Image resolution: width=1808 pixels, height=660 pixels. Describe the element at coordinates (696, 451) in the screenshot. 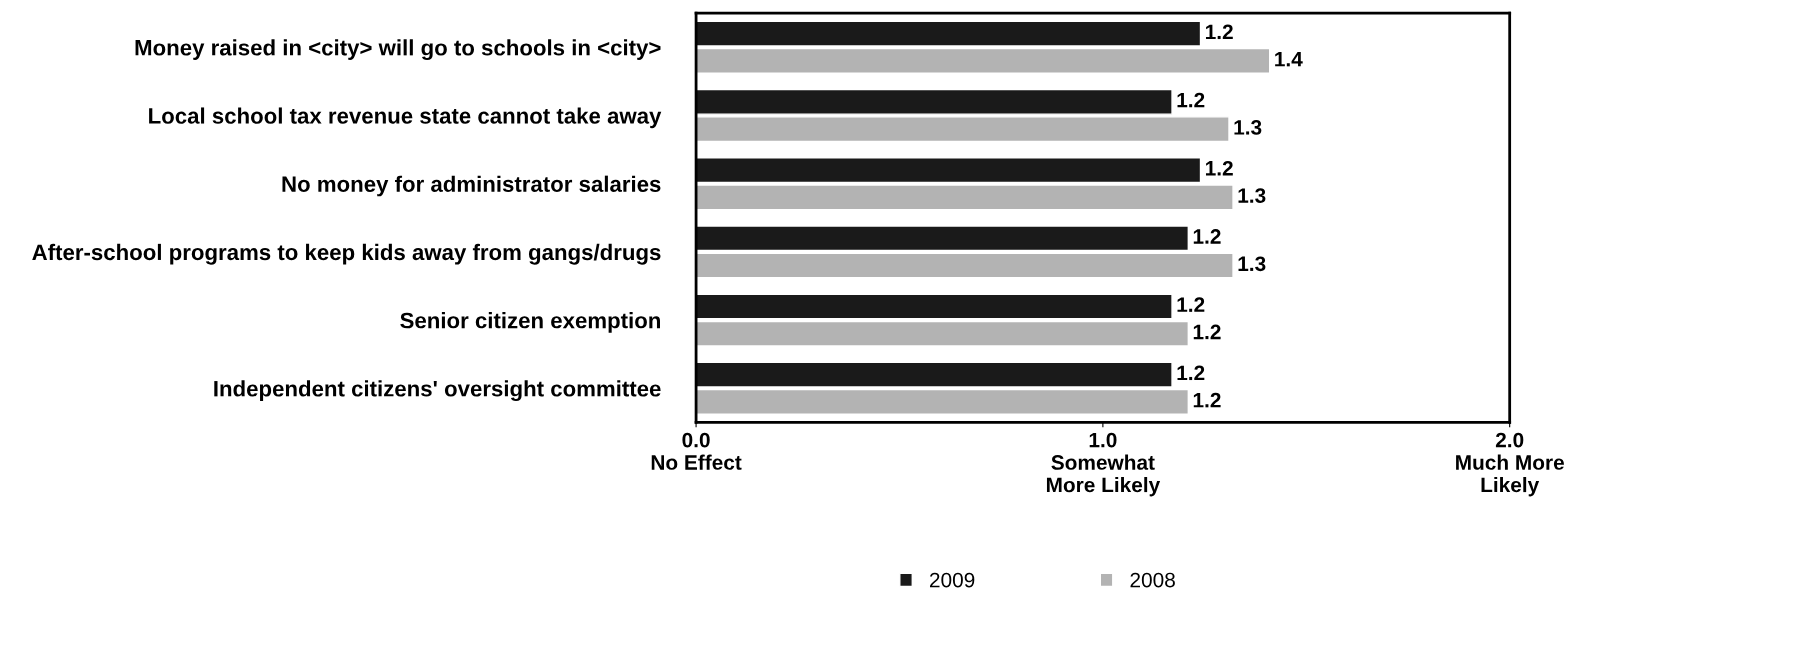

I see `x-tick-label: 0.0 No Effect` at that location.